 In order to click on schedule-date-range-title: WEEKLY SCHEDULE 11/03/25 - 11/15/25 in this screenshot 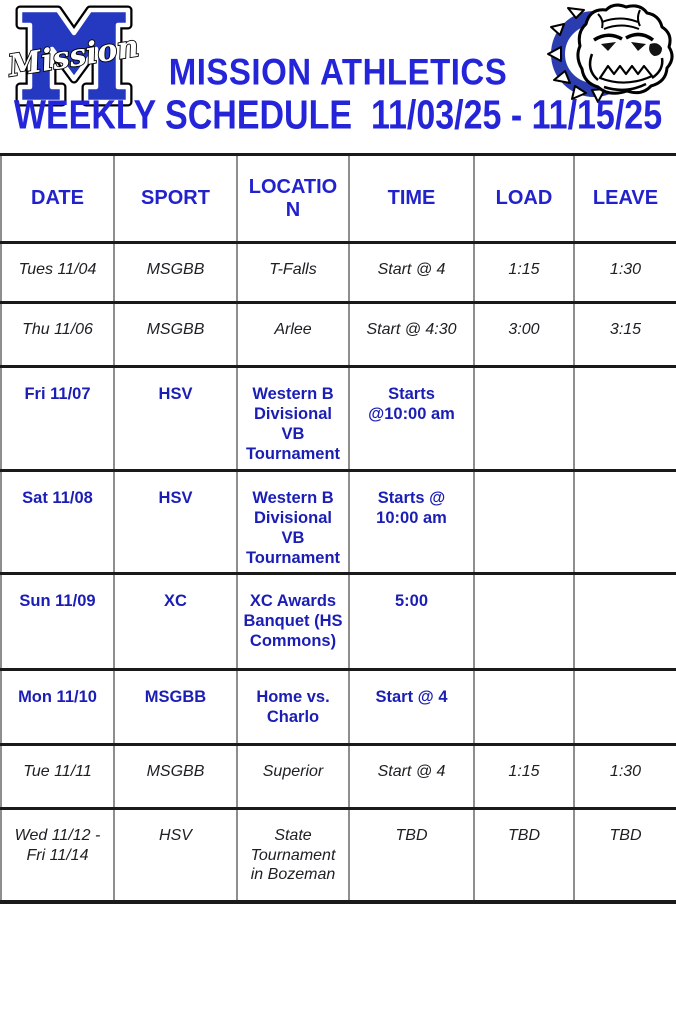, I will do `click(338, 115)`.